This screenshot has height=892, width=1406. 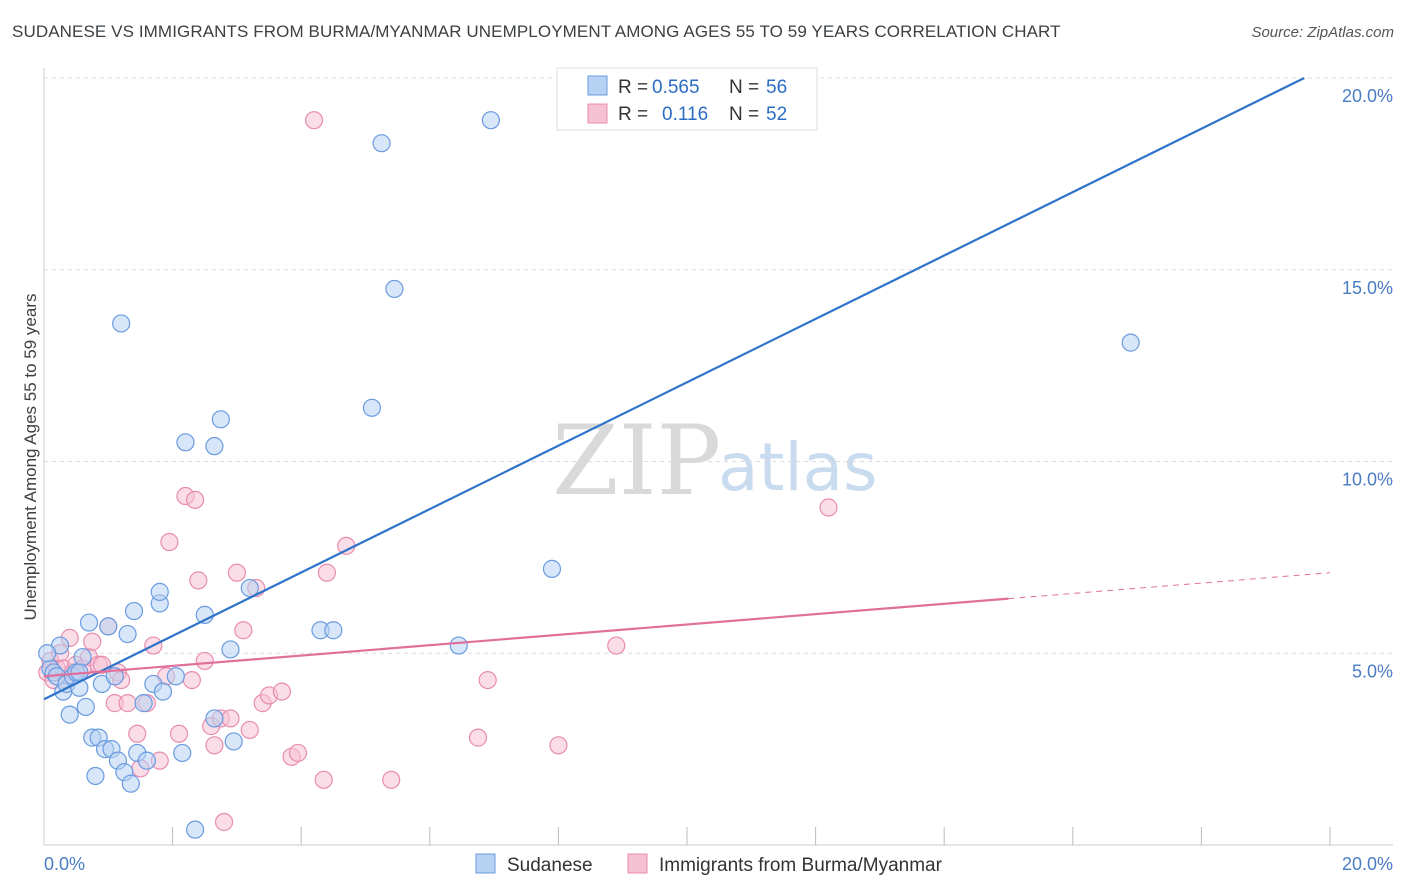 I want to click on y-tick-label: 5.0%, so click(x=1372, y=671).